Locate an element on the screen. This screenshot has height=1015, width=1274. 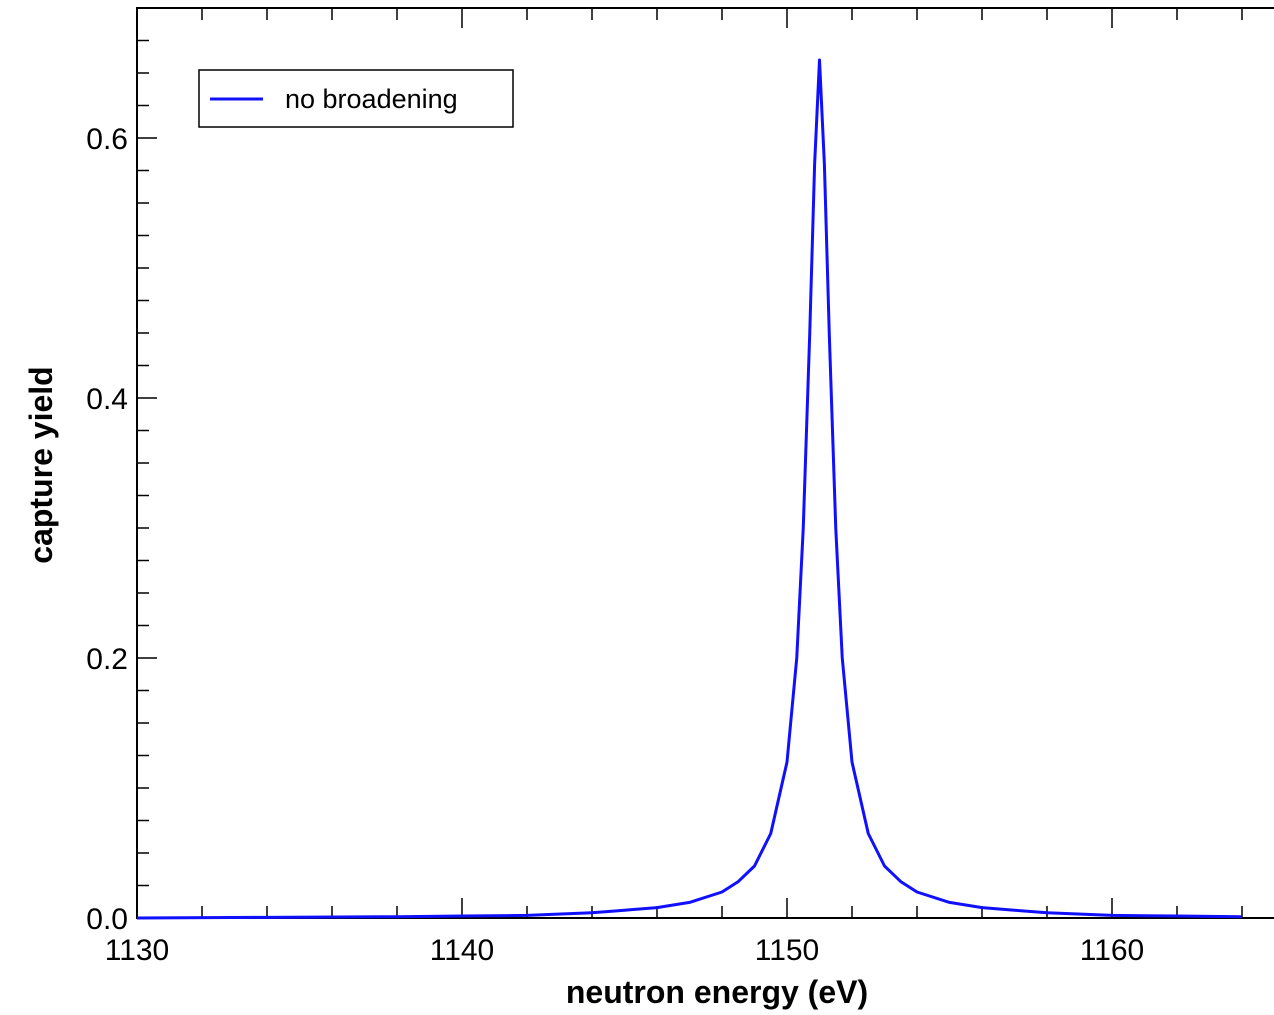
y-tick-label: 0.4 is located at coordinates (107, 399).